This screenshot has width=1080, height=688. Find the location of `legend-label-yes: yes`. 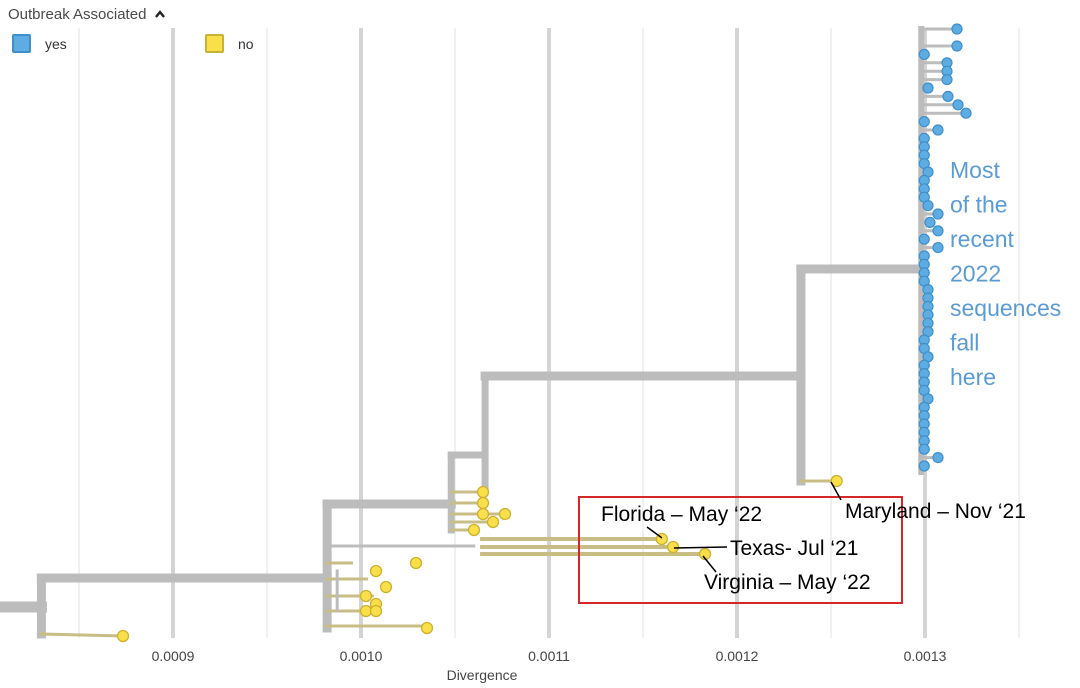

legend-label-yes: yes is located at coordinates (56, 44).